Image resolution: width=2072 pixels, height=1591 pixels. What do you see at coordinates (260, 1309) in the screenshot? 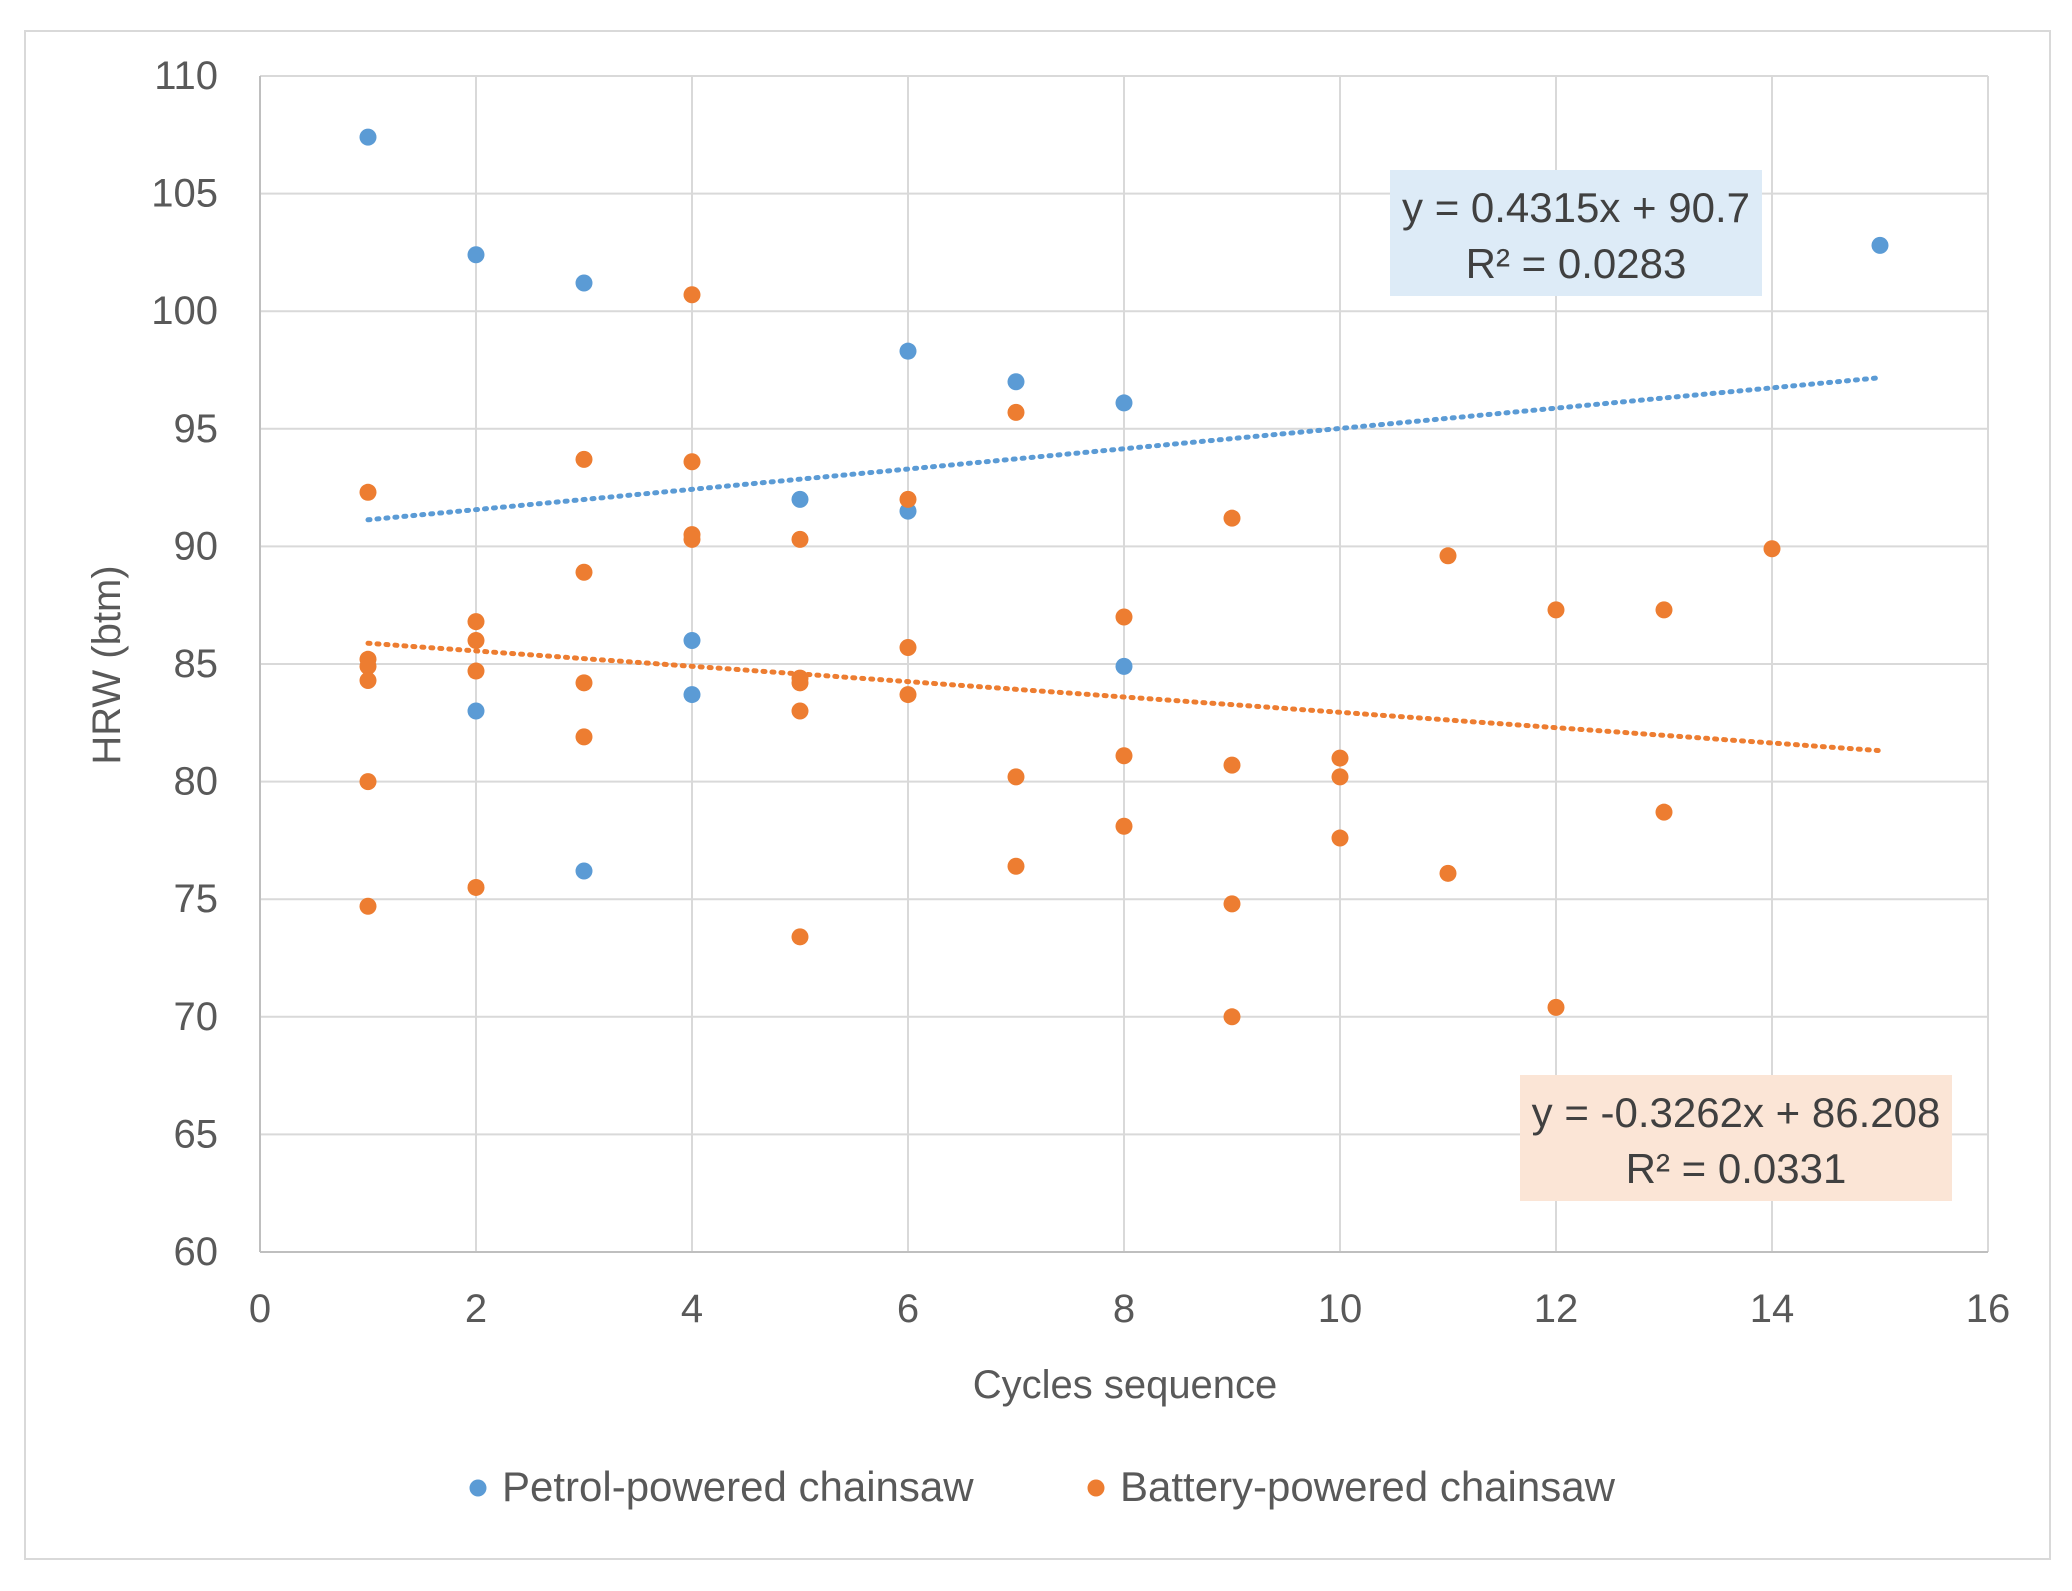
I see `x-tick-label: 0` at bounding box center [260, 1309].